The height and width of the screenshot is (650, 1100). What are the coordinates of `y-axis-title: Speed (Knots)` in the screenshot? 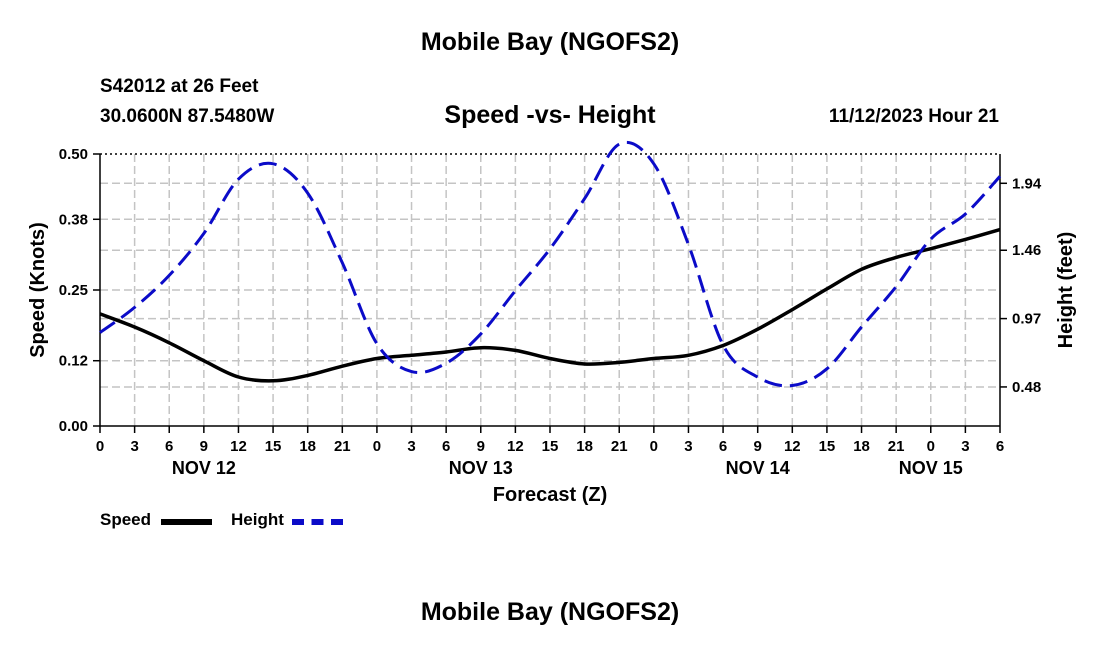 It's located at (38, 290).